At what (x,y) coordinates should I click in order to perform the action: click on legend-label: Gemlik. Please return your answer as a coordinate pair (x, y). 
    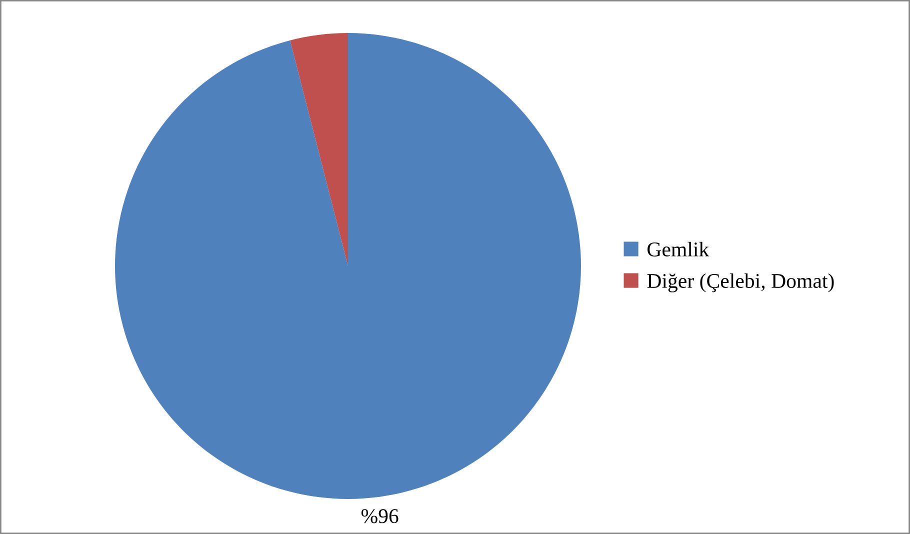
    Looking at the image, I should click on (679, 249).